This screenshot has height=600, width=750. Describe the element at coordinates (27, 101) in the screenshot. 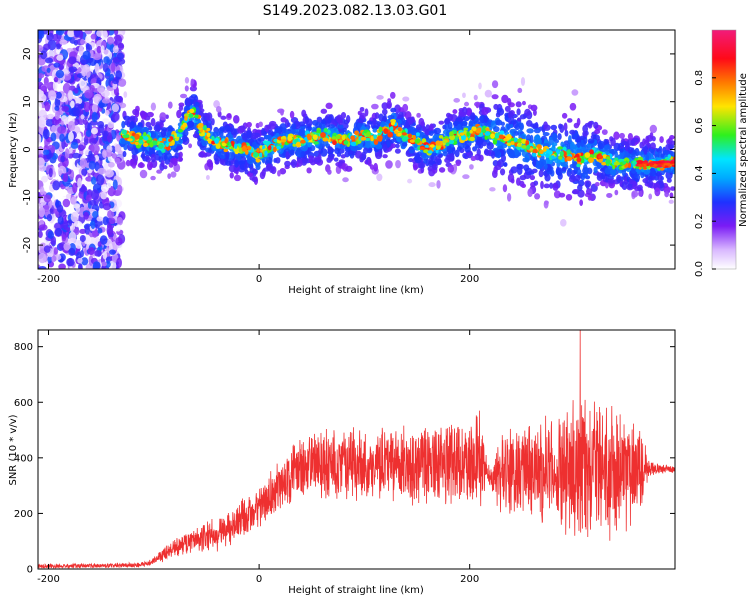

I see `y-tick-label: 10` at that location.